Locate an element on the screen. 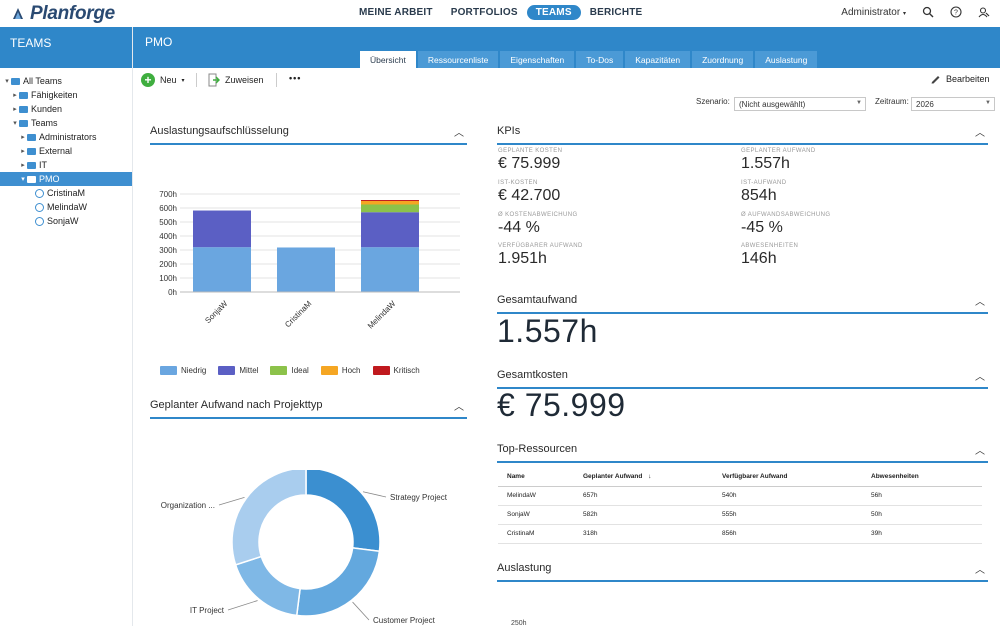 The height and width of the screenshot is (626, 1000). kpi-value-planned-cost: € 75.999 is located at coordinates (529, 163).